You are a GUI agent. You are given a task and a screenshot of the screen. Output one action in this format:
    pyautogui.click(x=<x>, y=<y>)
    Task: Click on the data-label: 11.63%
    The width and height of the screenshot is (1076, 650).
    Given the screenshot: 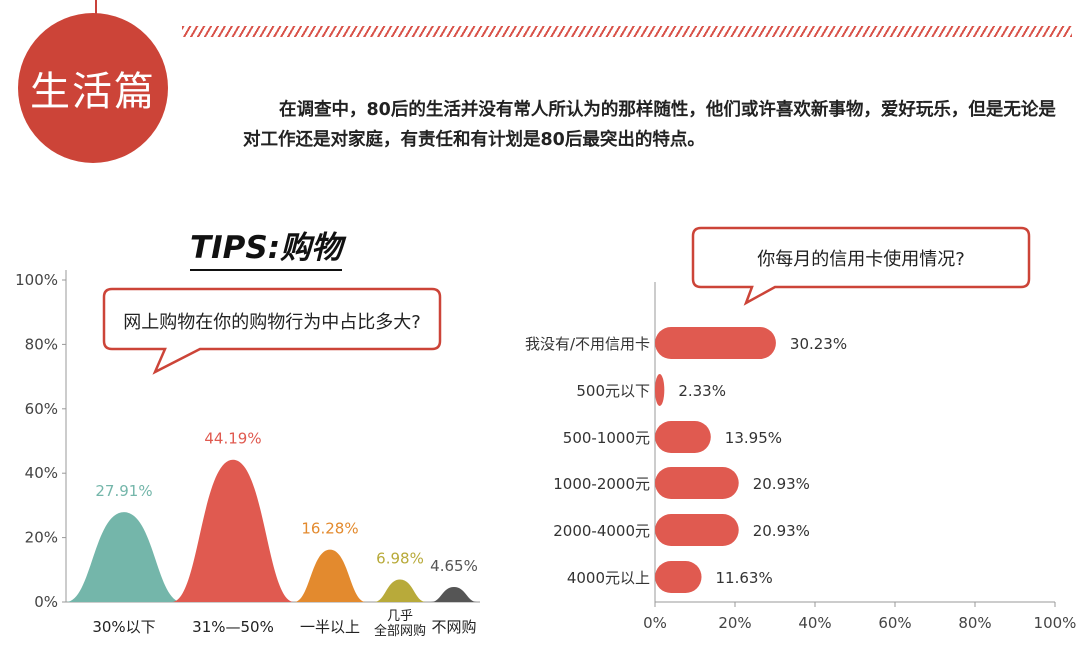 What is the action you would take?
    pyautogui.click(x=744, y=578)
    